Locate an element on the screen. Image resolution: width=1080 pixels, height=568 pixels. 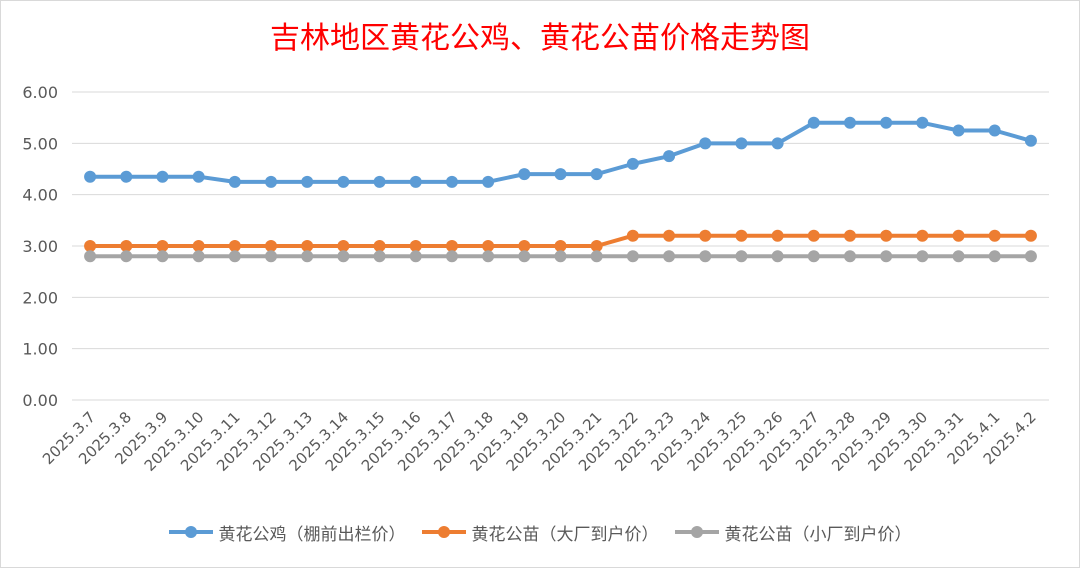
y-tick-label: 2.00 is located at coordinates (40, 297).